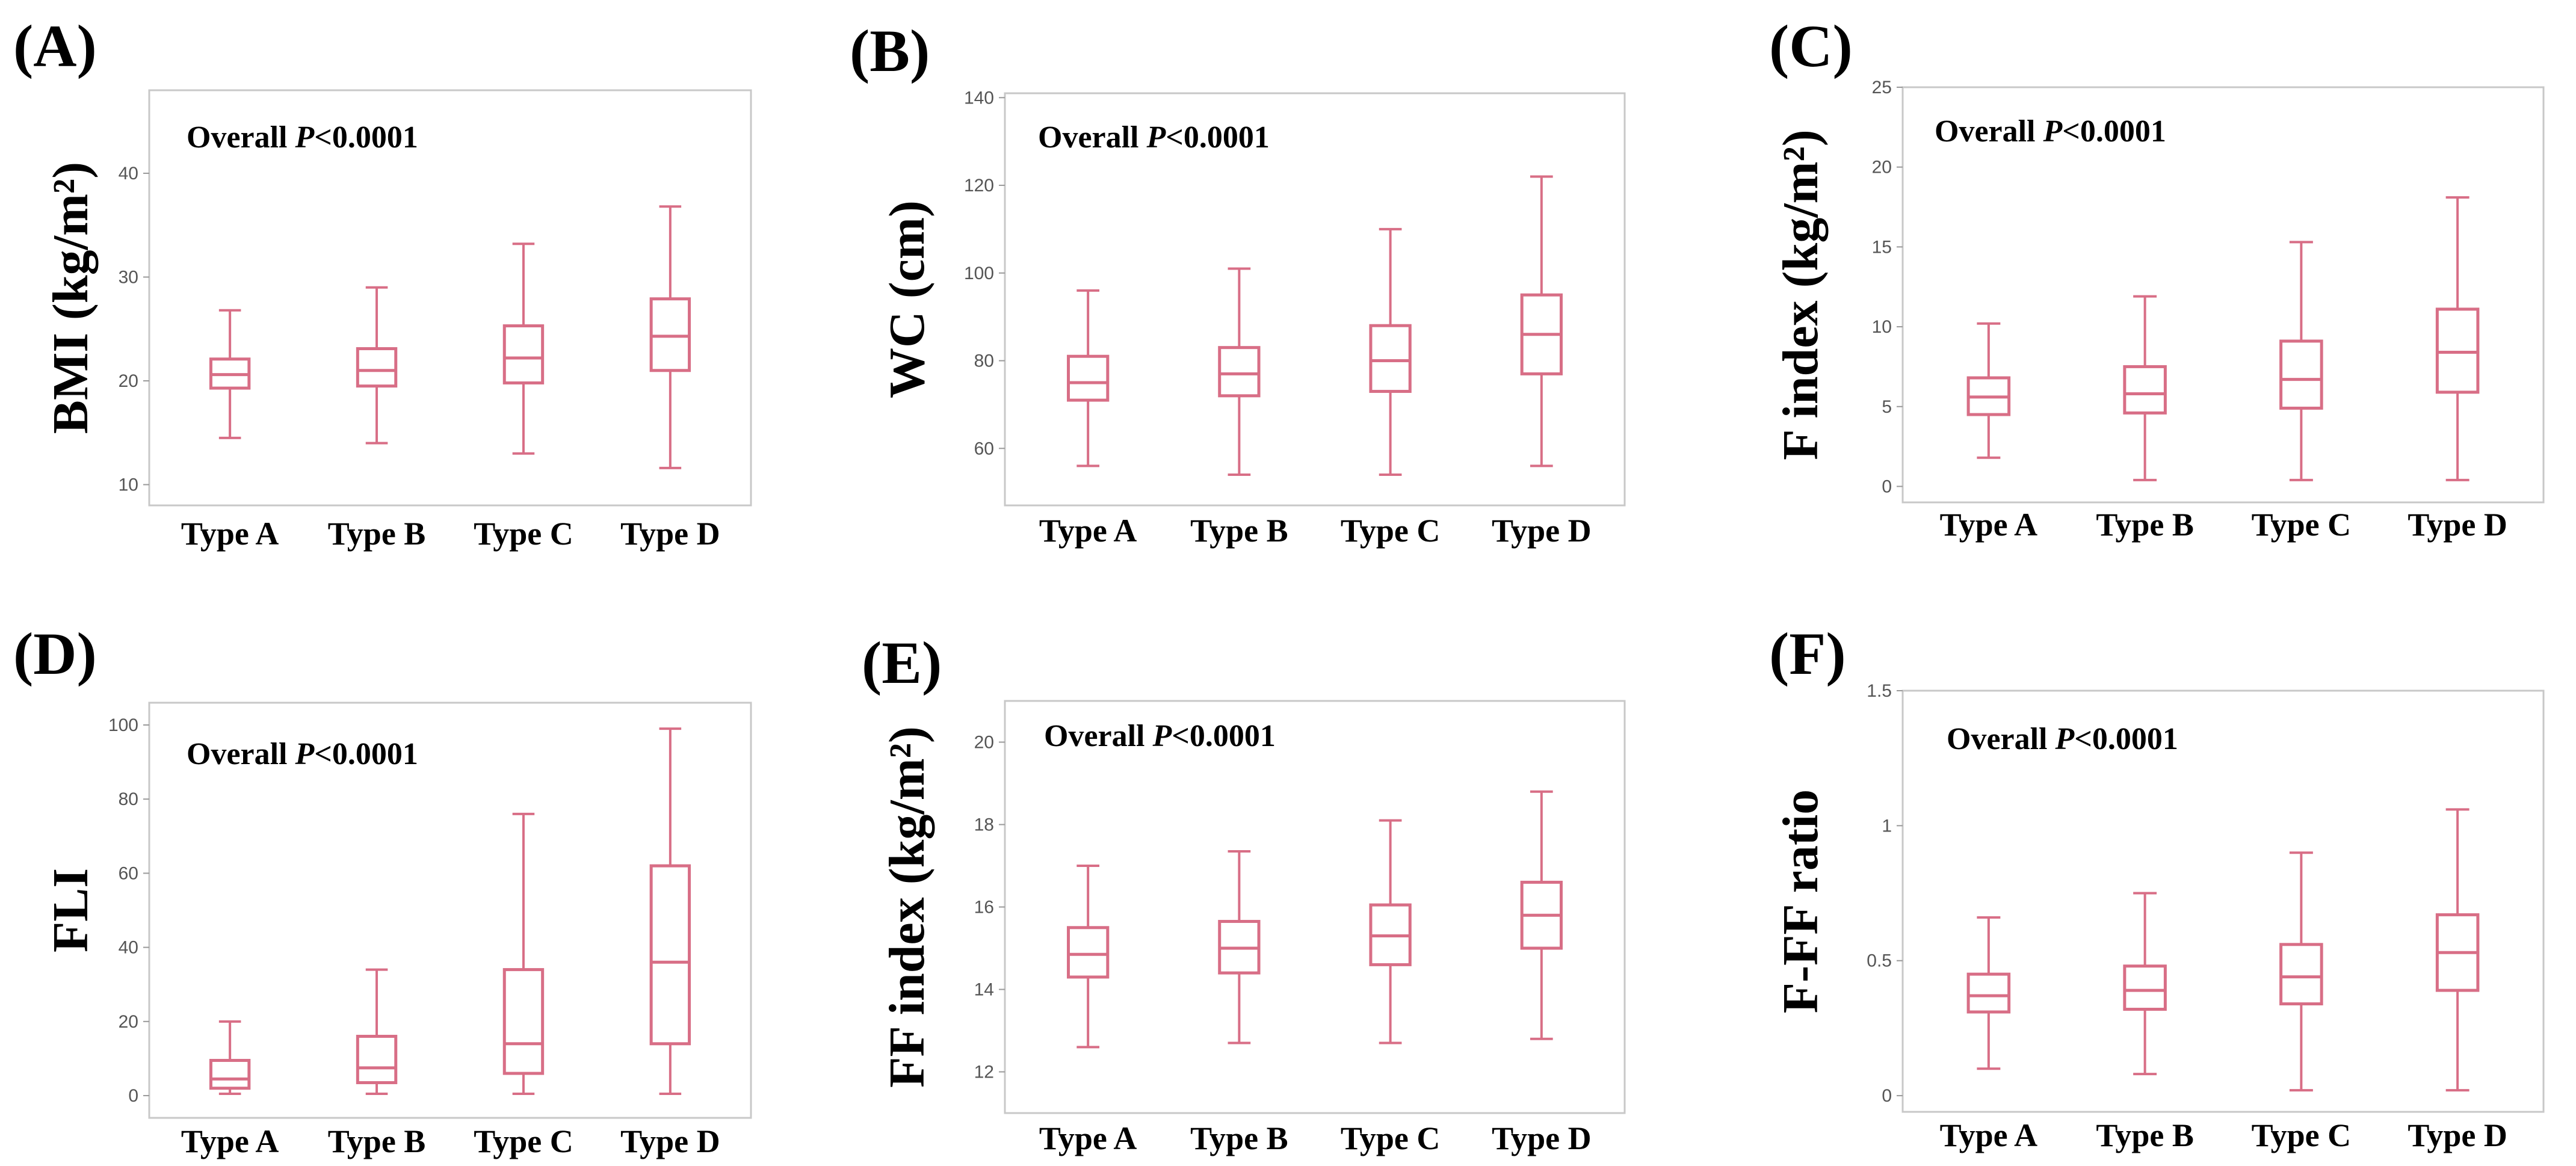  What do you see at coordinates (979, 186) in the screenshot?
I see `y-tick-label: 120` at bounding box center [979, 186].